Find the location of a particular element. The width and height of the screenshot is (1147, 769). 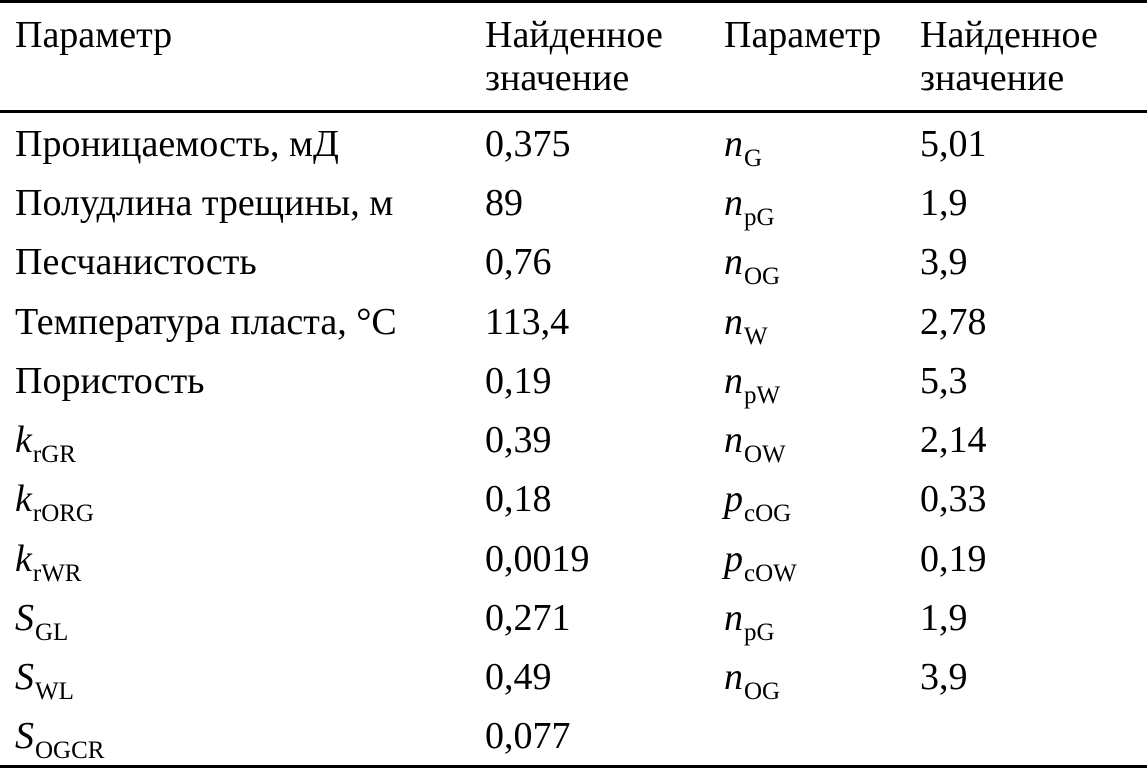

row-4-right-value: 2,78 is located at coordinates (953, 322).